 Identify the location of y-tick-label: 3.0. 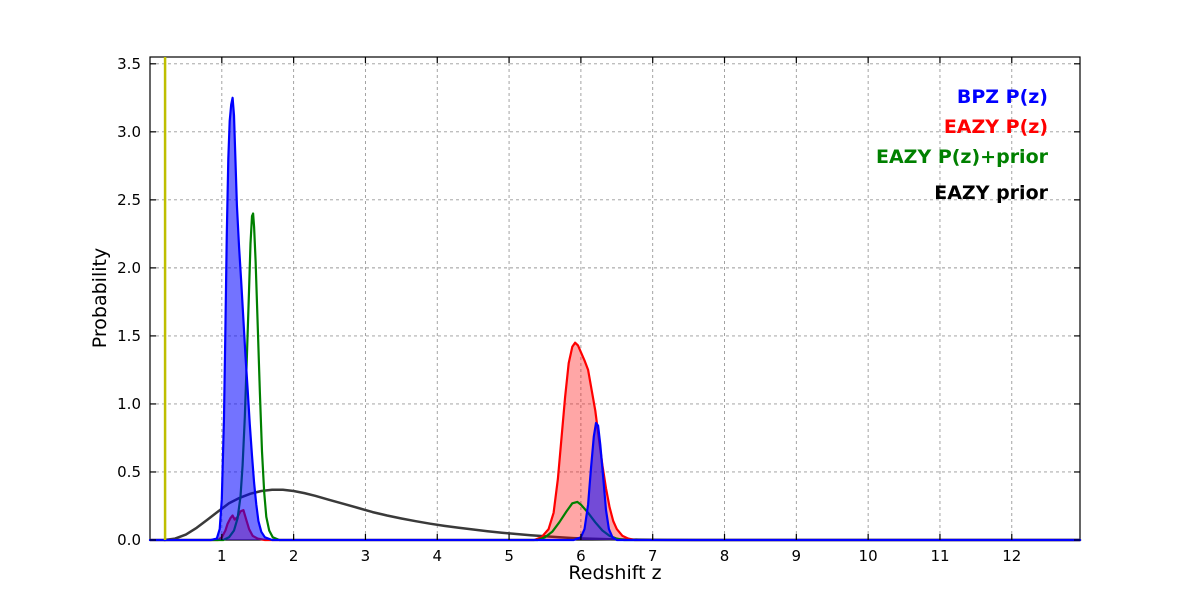
(129, 132).